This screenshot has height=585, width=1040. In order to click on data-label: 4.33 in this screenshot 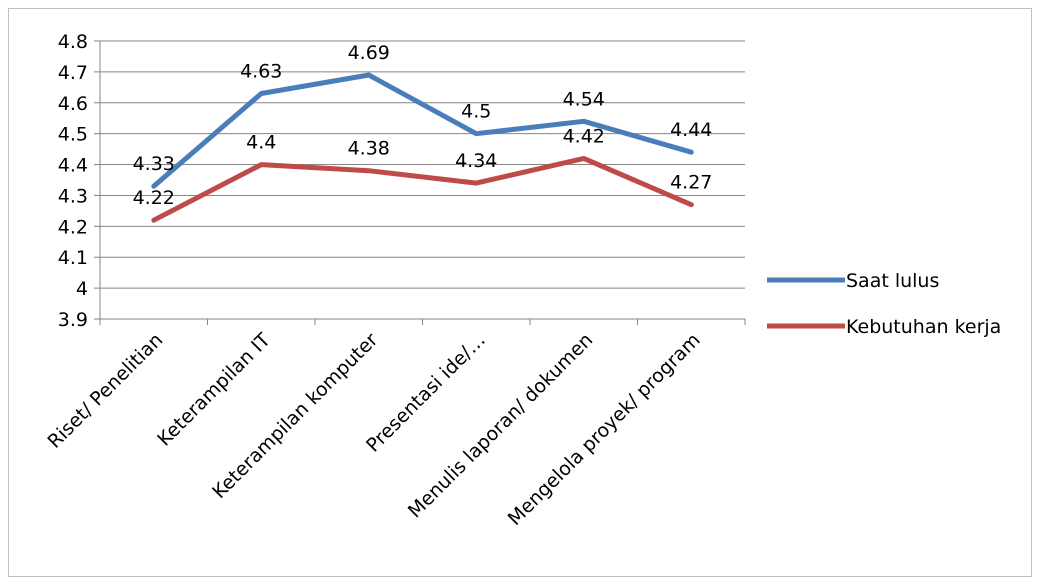, I will do `click(154, 164)`.